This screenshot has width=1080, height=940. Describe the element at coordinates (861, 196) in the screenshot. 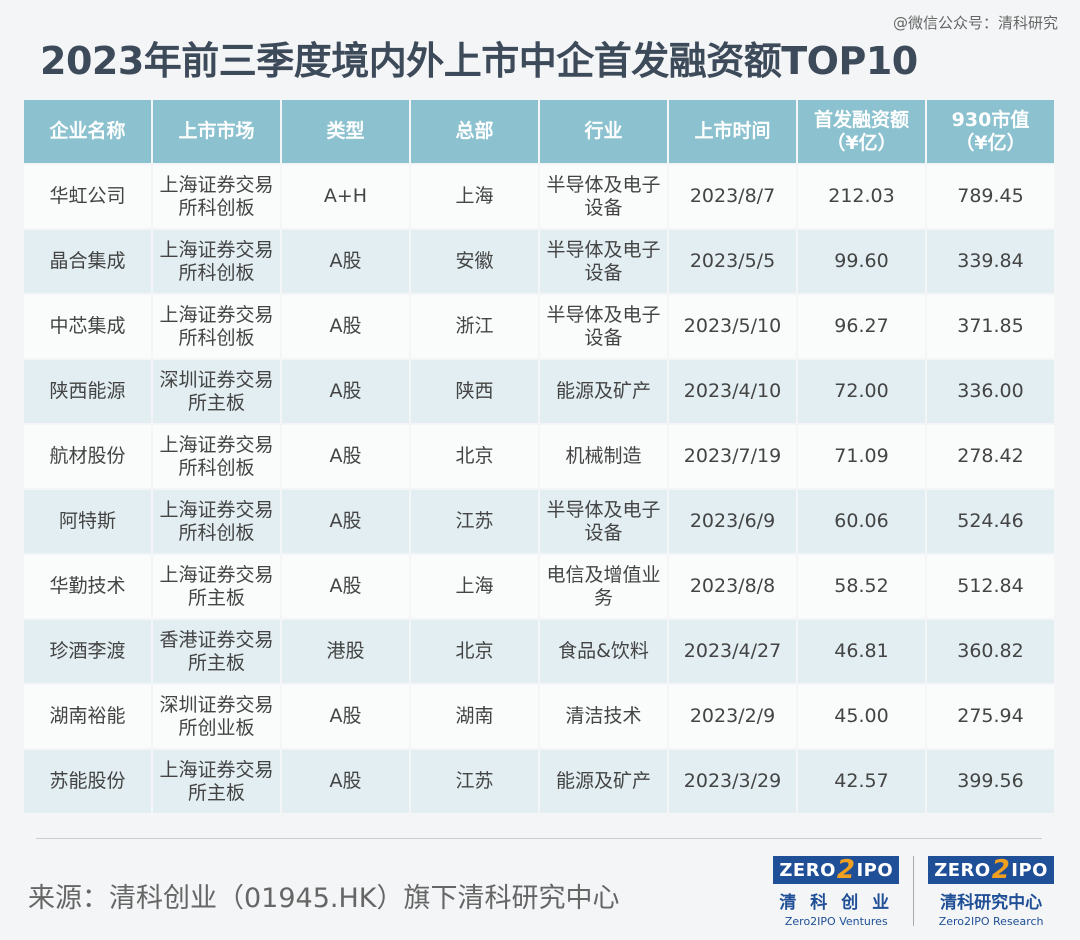

I see `table-cell: 212.03` at that location.